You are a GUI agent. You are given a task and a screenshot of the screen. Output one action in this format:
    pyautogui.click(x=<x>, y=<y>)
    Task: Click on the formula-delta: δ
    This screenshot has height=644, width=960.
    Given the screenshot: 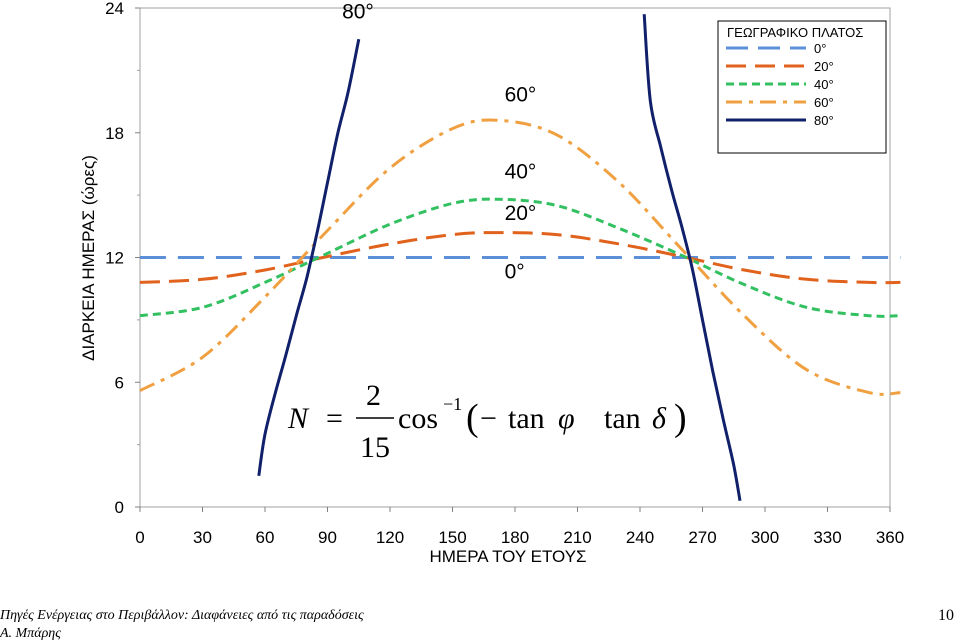 What is the action you would take?
    pyautogui.click(x=659, y=418)
    